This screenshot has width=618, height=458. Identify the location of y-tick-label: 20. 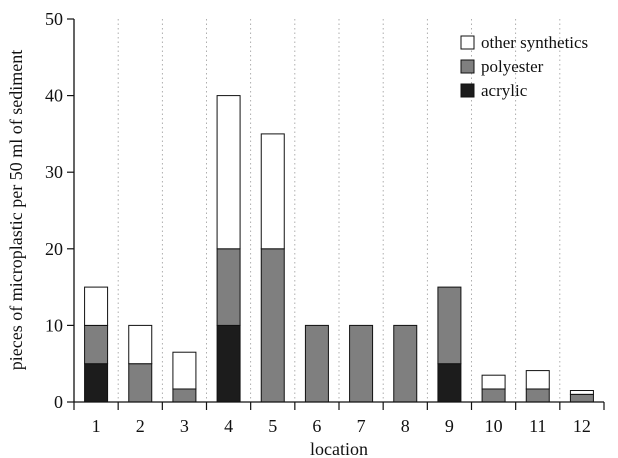
(54, 249).